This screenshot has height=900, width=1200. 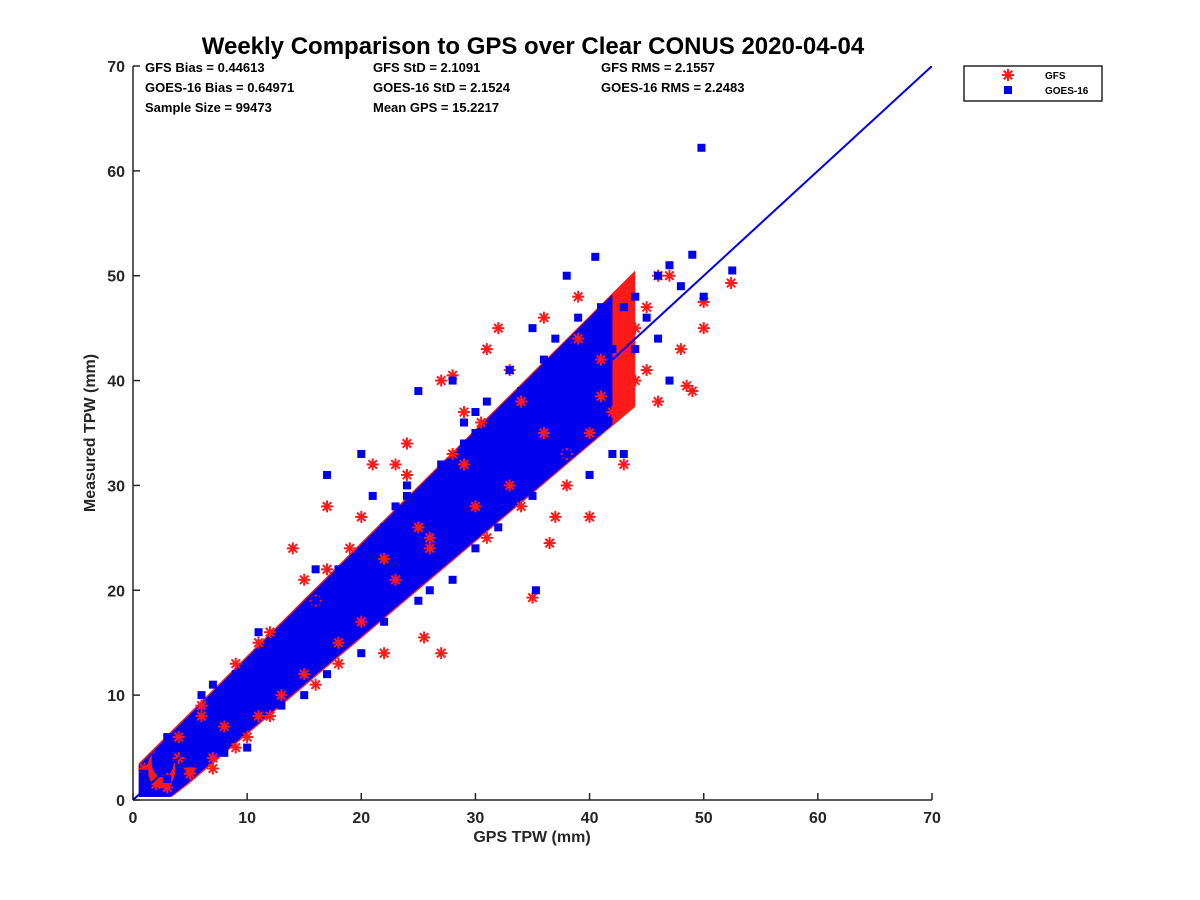 What do you see at coordinates (361, 818) in the screenshot?
I see `x-tick-label: 20` at bounding box center [361, 818].